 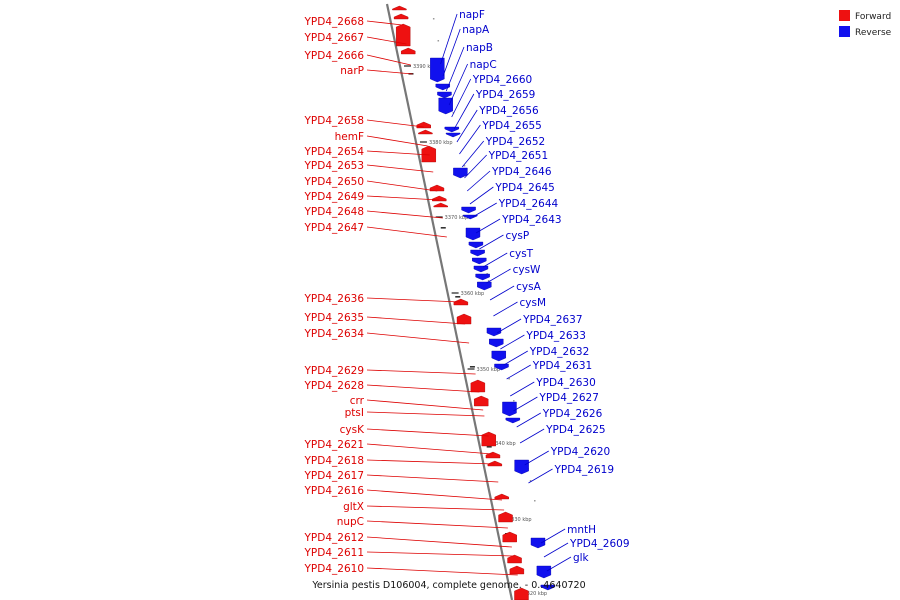 What do you see at coordinates (354, 413) in the screenshot?
I see `forward-gene-label: ptsI` at bounding box center [354, 413].